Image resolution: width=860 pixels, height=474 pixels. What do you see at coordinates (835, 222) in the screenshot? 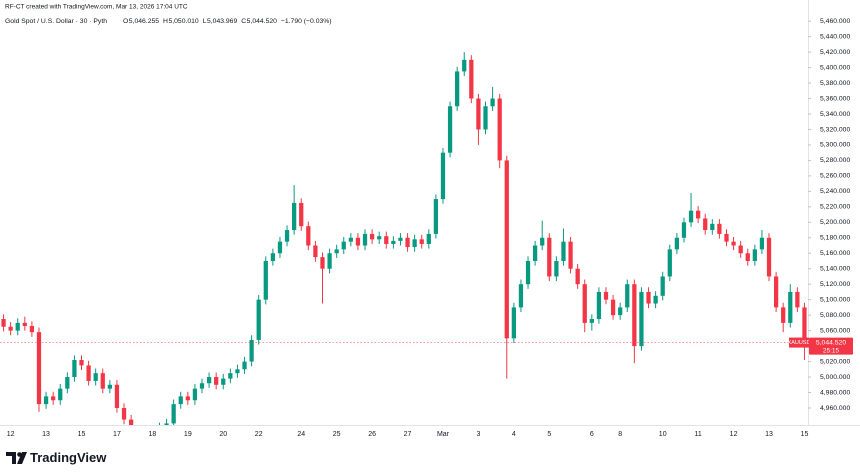
I see `y-tick-label: 5,200.000` at bounding box center [835, 222].